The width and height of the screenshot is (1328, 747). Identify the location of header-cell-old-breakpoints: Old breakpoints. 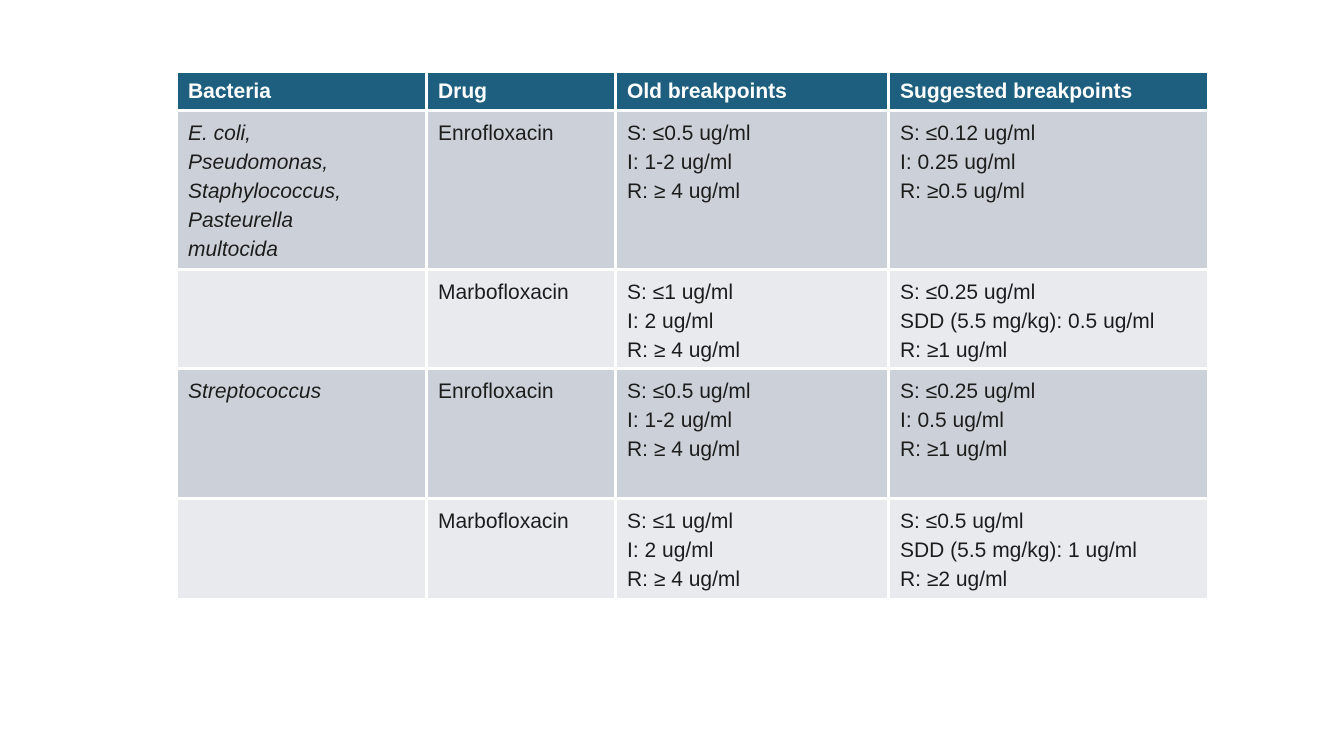
(752, 91).